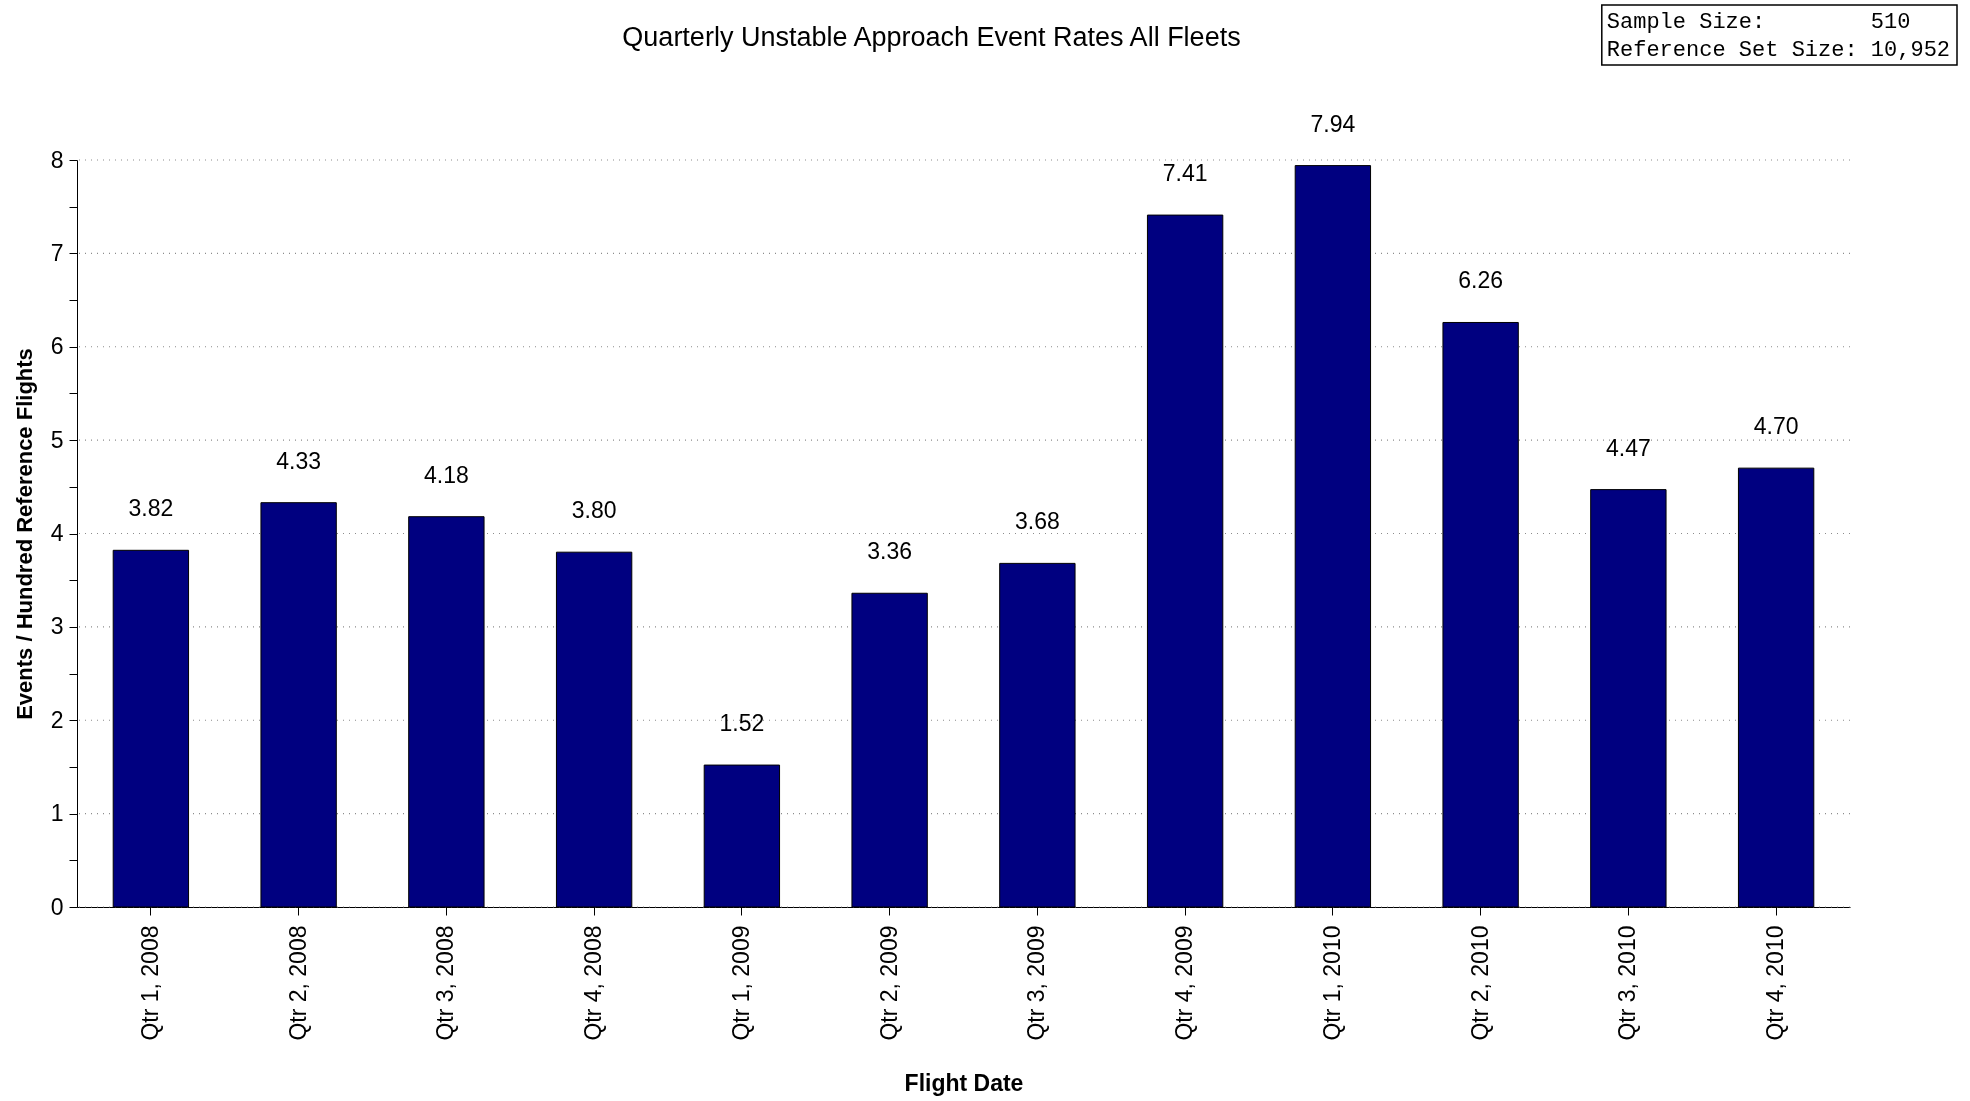 The height and width of the screenshot is (1101, 1970). Describe the element at coordinates (593, 983) in the screenshot. I see `x-tick-label: Qtr 4, 2008` at that location.